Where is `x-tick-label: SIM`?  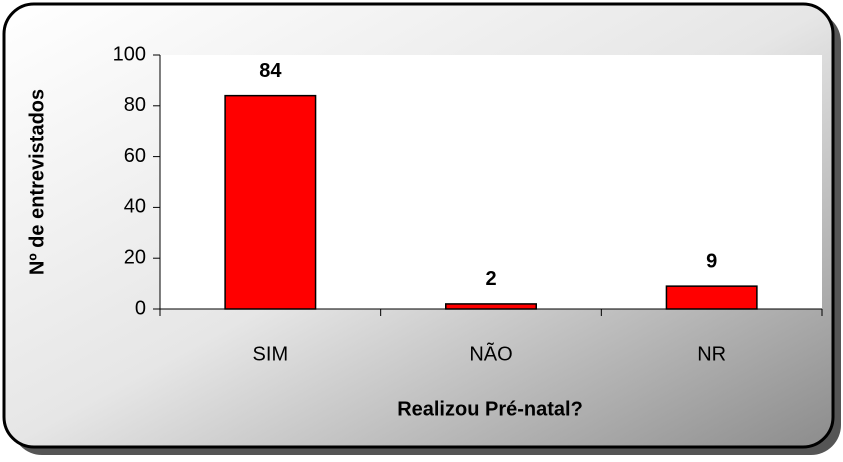
x-tick-label: SIM is located at coordinates (271, 354).